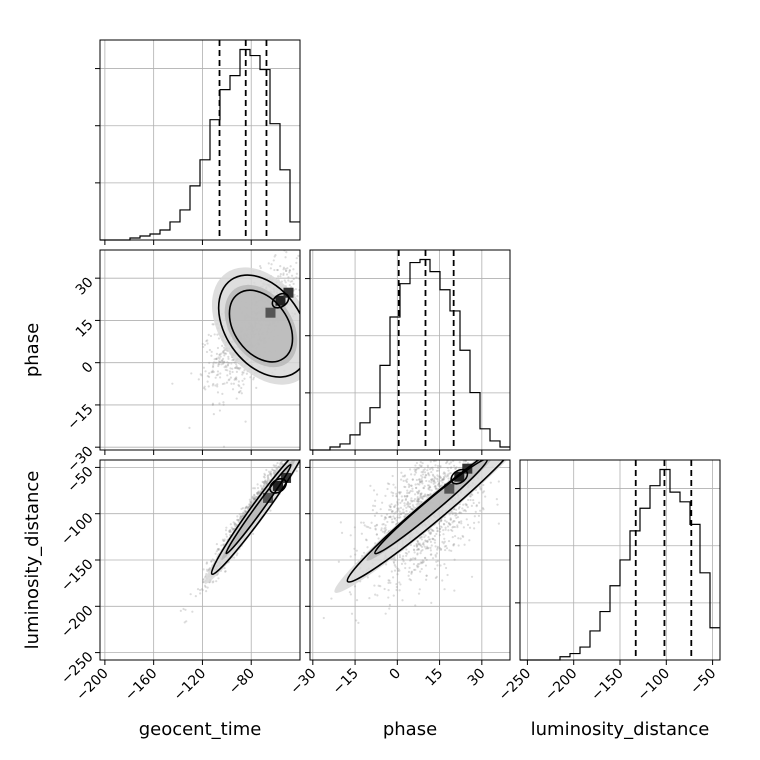  I want to click on density-peak-cell, so click(449, 488).